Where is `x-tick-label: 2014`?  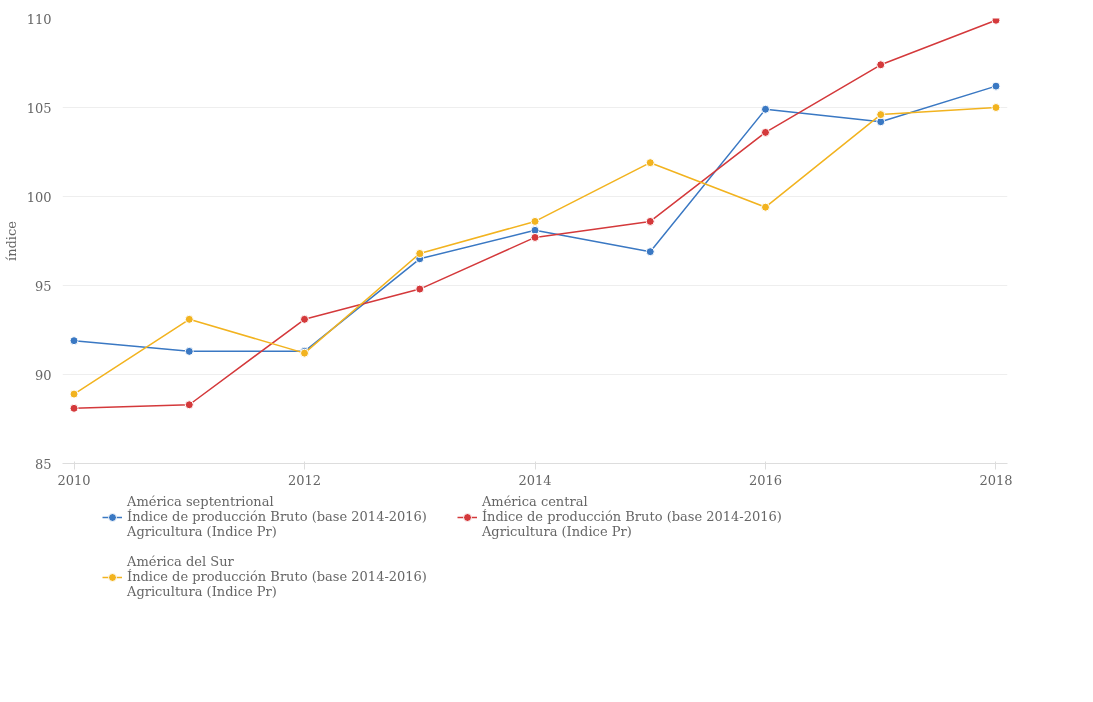 x-tick-label: 2014 is located at coordinates (535, 480).